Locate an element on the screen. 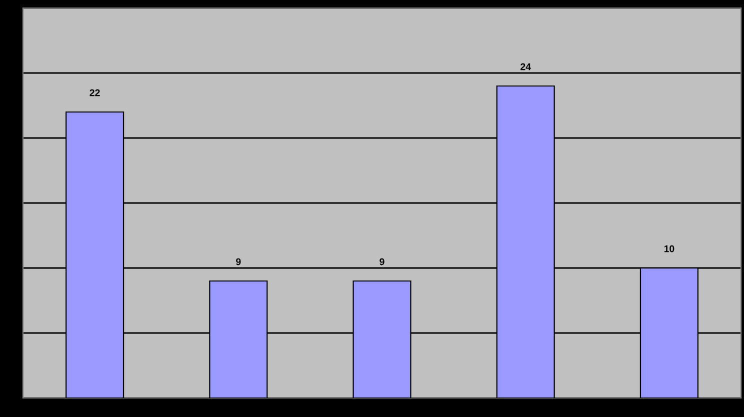  data-label: 10 is located at coordinates (669, 248).